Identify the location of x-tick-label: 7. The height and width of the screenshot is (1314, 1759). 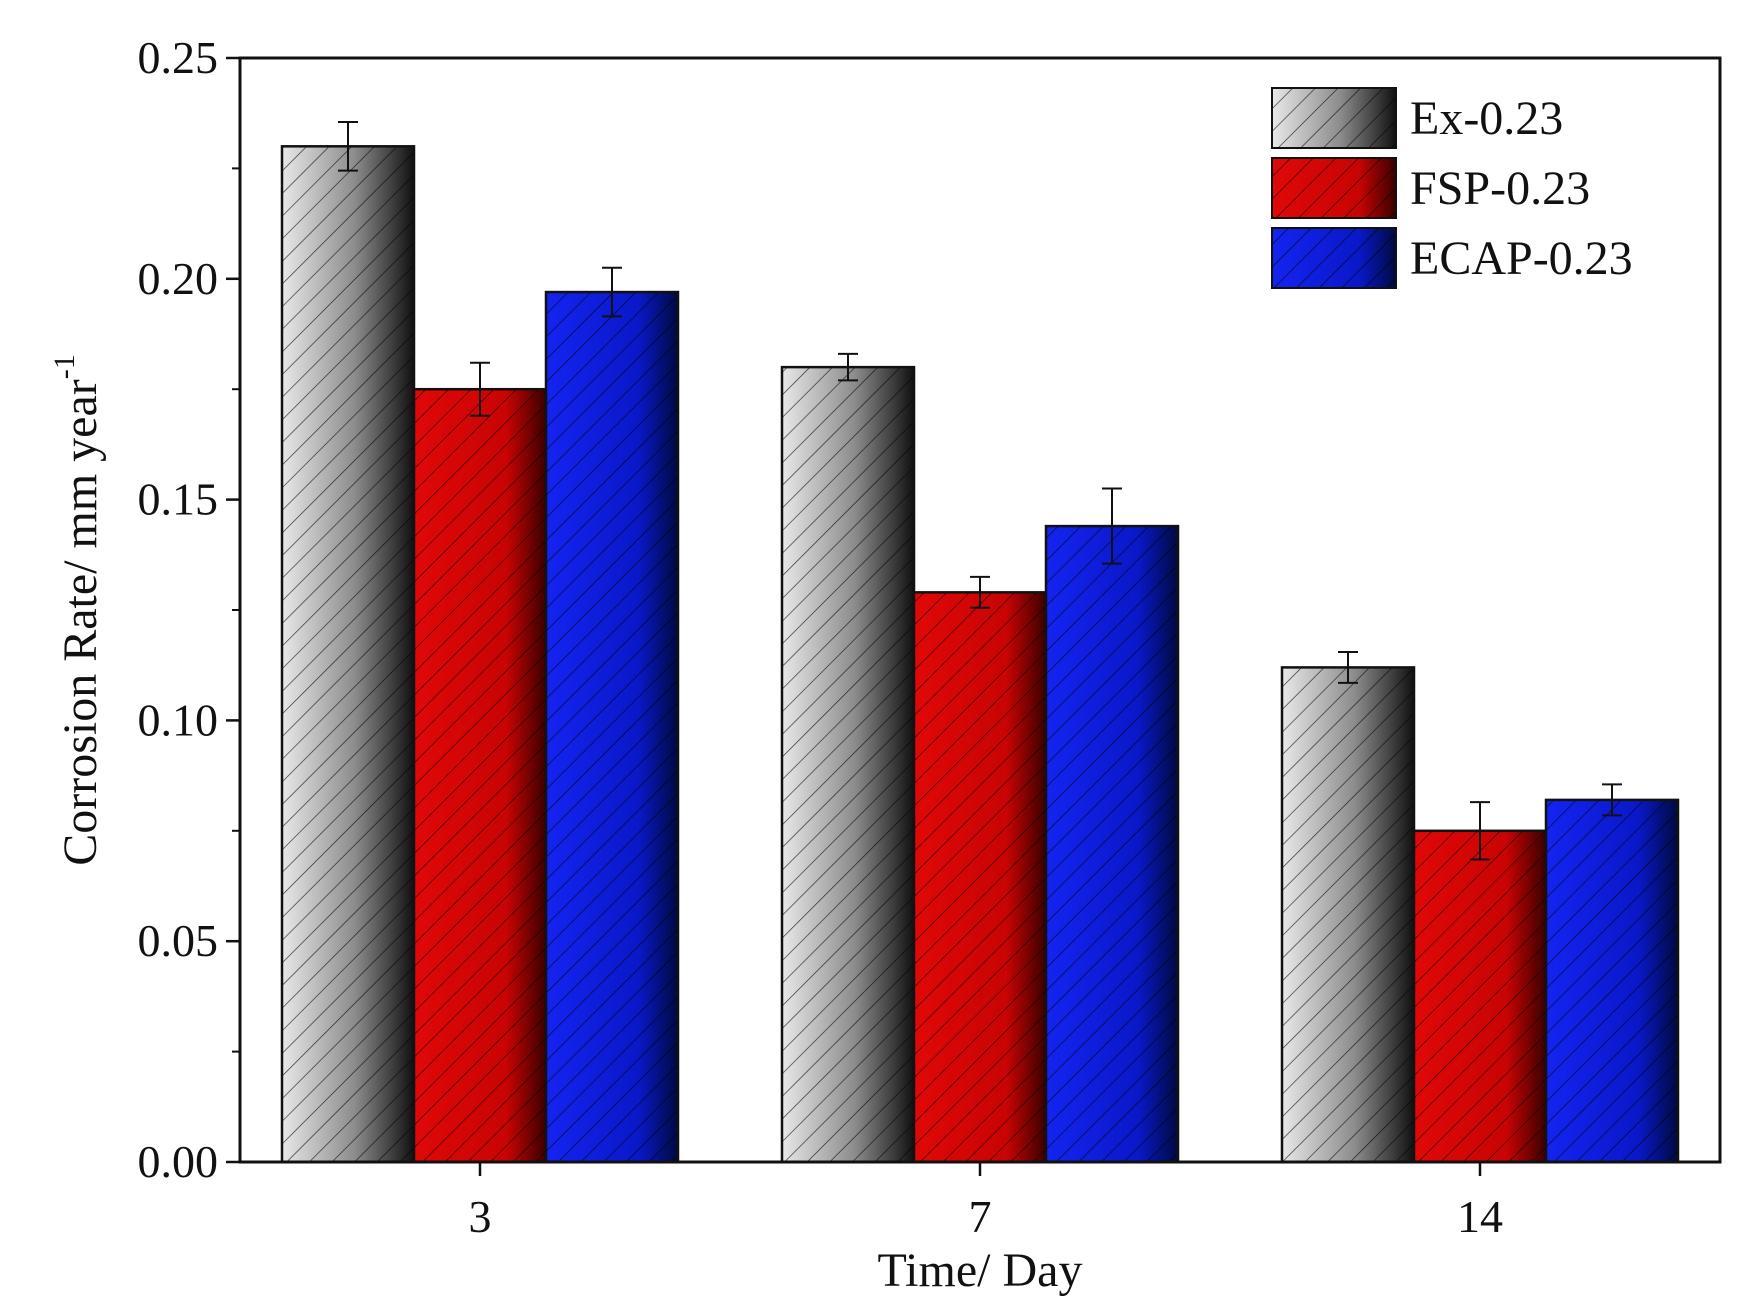
(980, 1216).